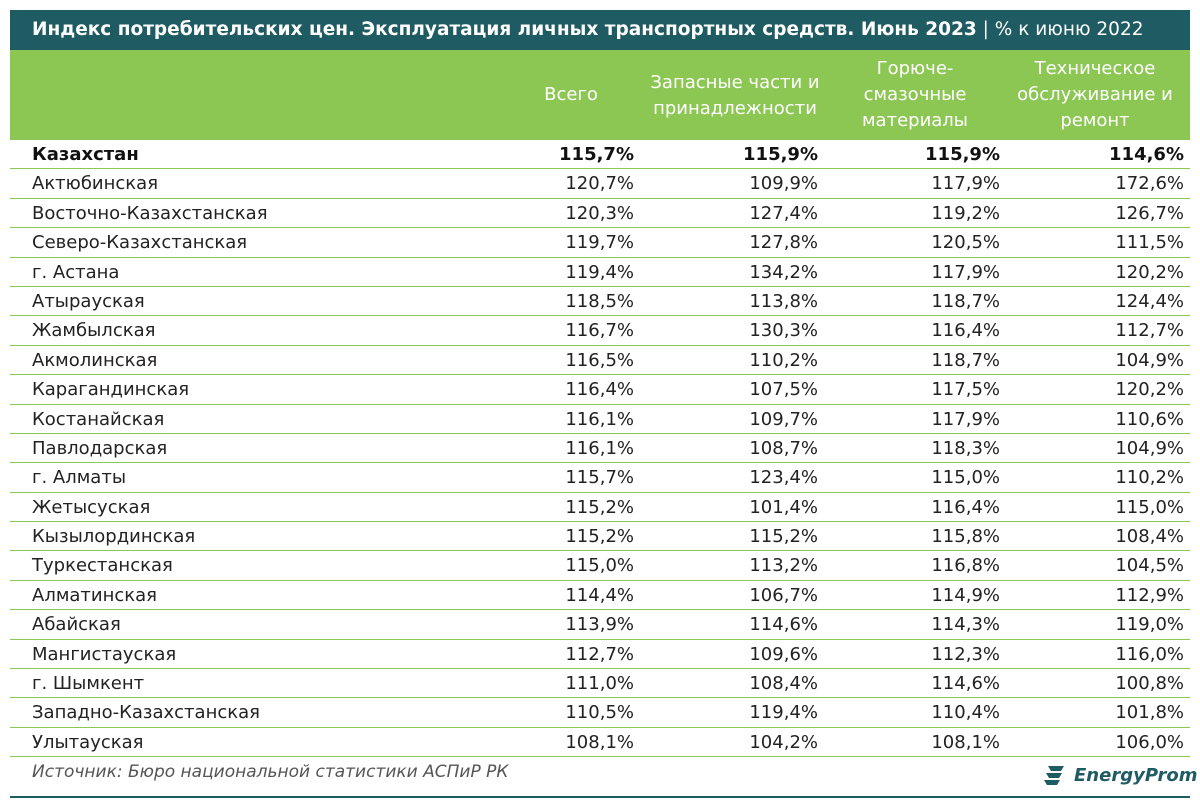 The height and width of the screenshot is (812, 1200). Describe the element at coordinates (783, 331) in the screenshot. I see `value-spare-parts: 130,3%` at that location.